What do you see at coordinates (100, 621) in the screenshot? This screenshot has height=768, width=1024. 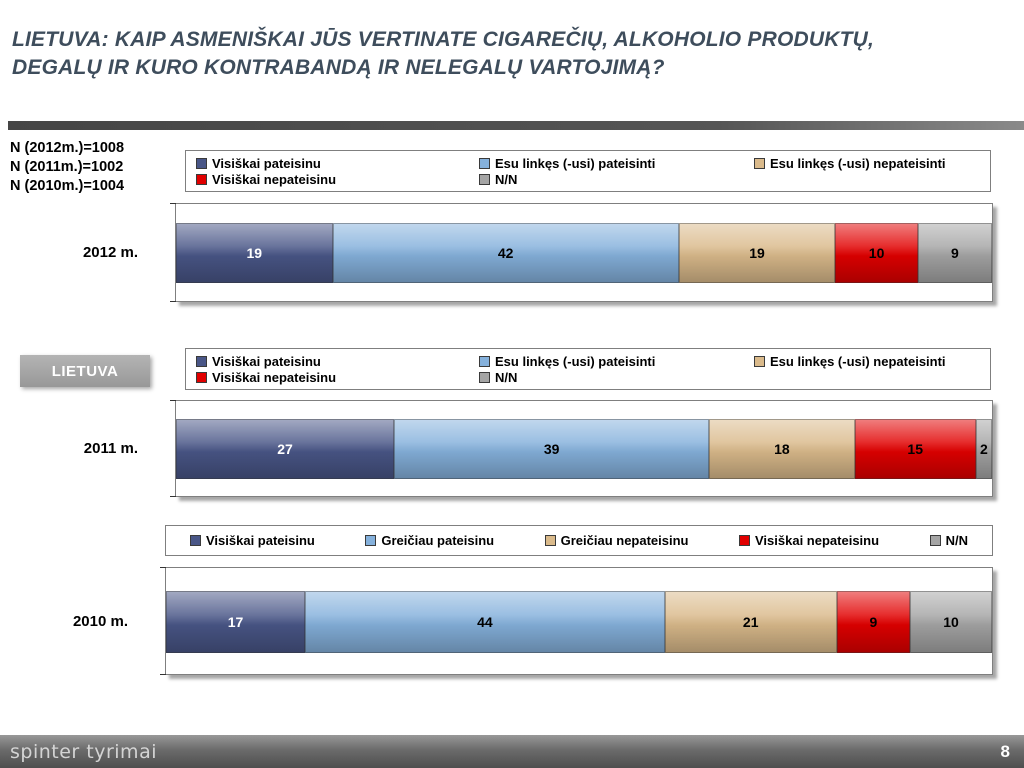 I see `category-label: 2010 m.` at bounding box center [100, 621].